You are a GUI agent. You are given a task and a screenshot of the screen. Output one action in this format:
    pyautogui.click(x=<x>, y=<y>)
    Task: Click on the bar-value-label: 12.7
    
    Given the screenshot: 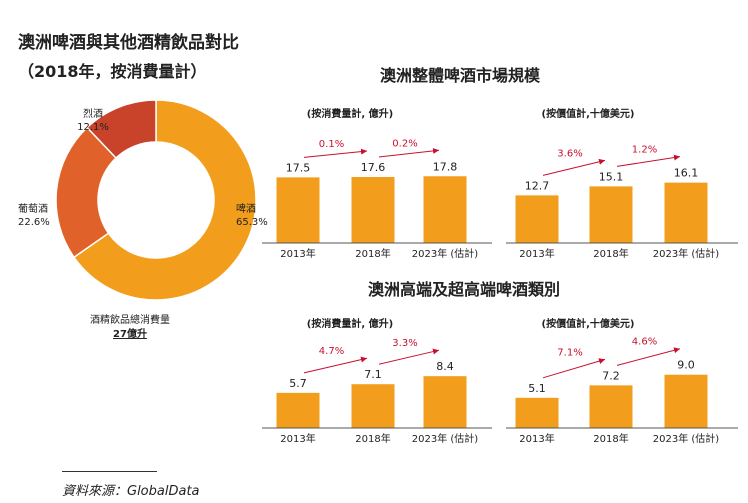 What is the action you would take?
    pyautogui.click(x=537, y=185)
    